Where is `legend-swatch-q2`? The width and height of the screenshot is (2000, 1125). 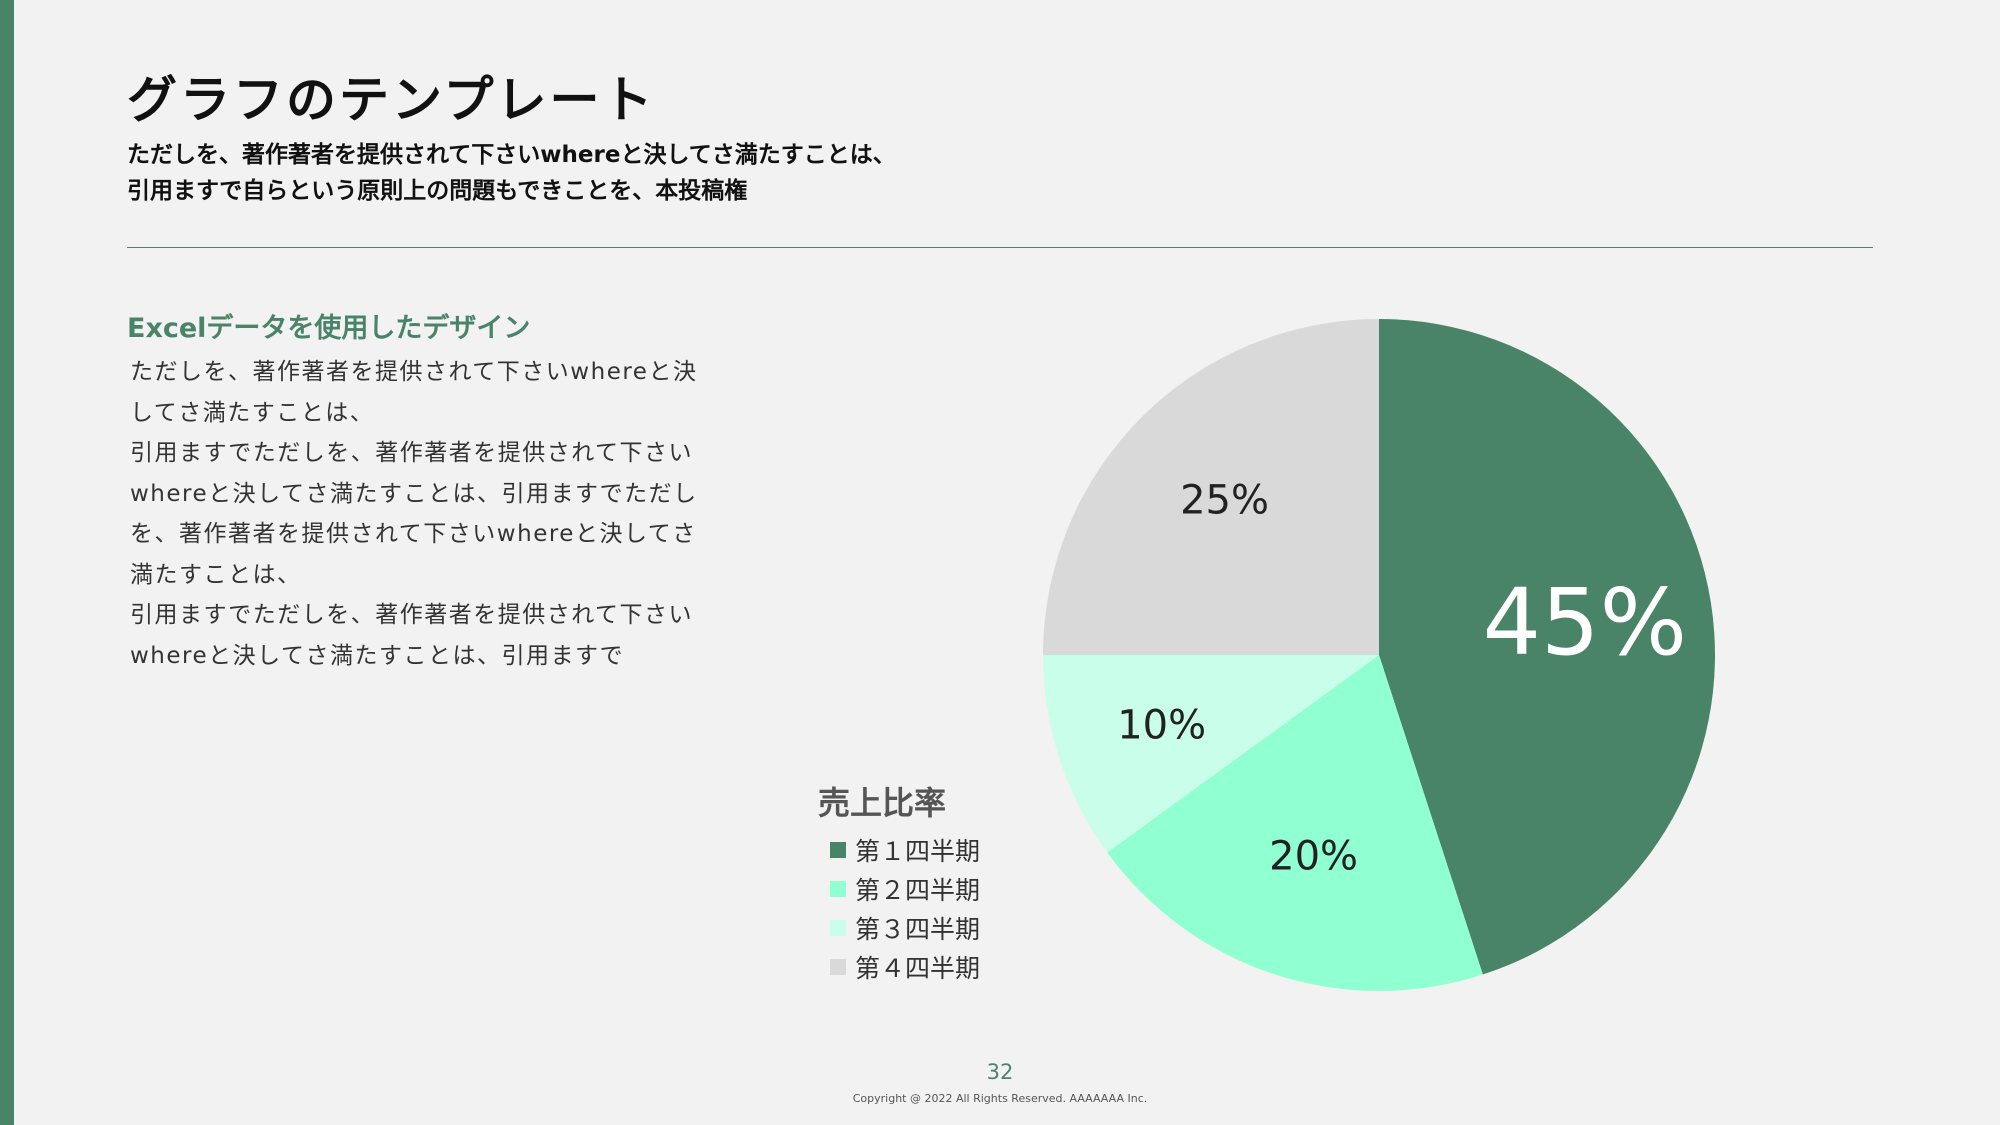
legend-swatch-q2 is located at coordinates (838, 888).